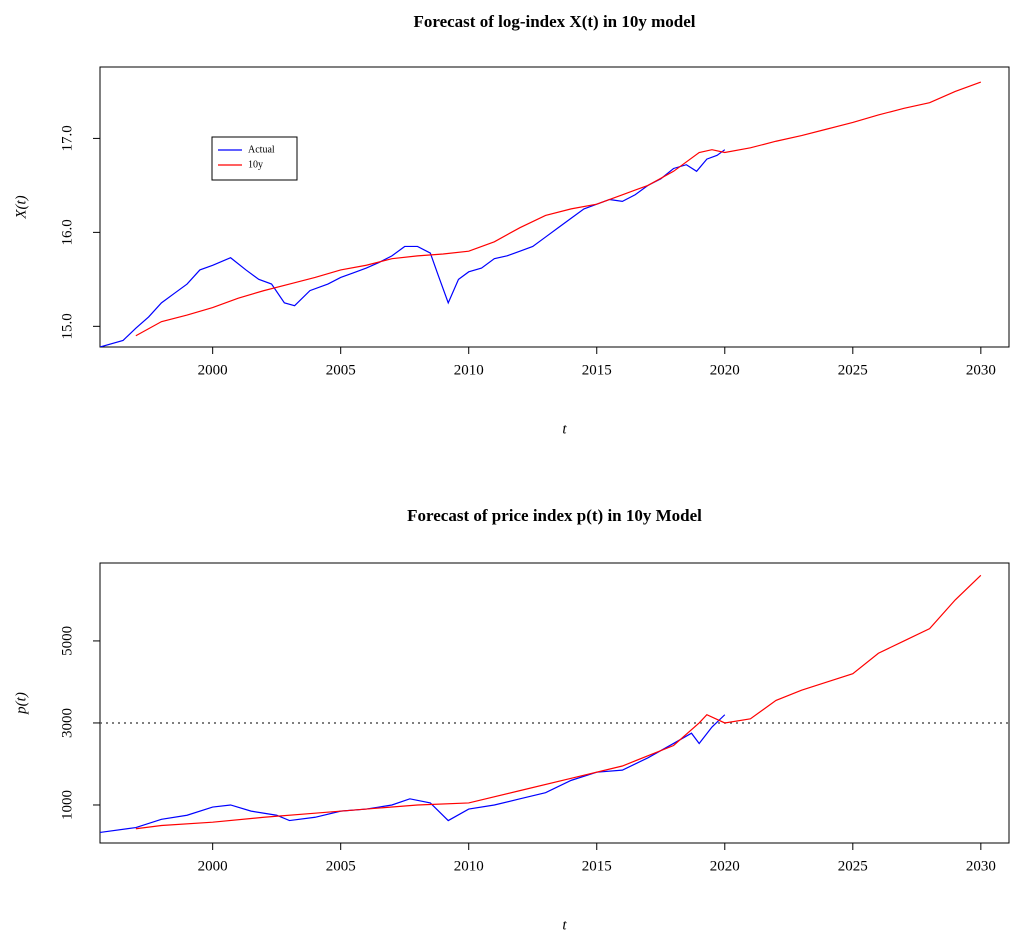 Image resolution: width=1010 pixels, height=930 pixels. I want to click on y-tick-label: 1000, so click(67, 805).